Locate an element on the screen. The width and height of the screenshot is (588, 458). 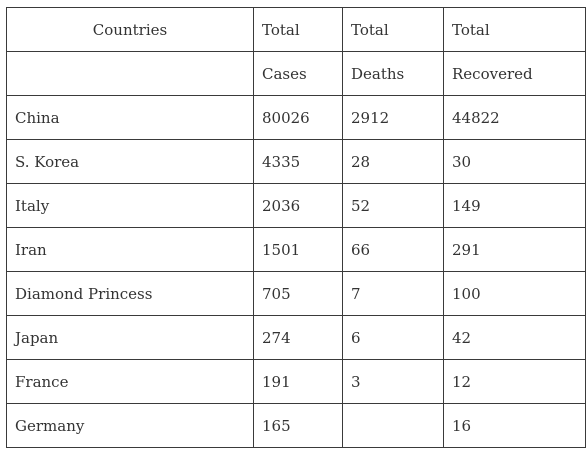
cases-cell: 80026 is located at coordinates (298, 117).